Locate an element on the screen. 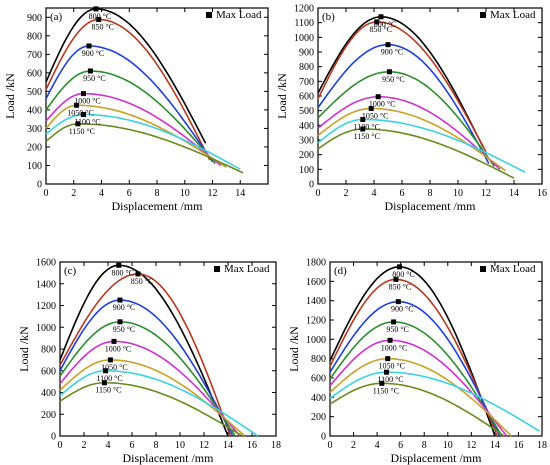  y-tick-label: 400 is located at coordinates (318, 398).